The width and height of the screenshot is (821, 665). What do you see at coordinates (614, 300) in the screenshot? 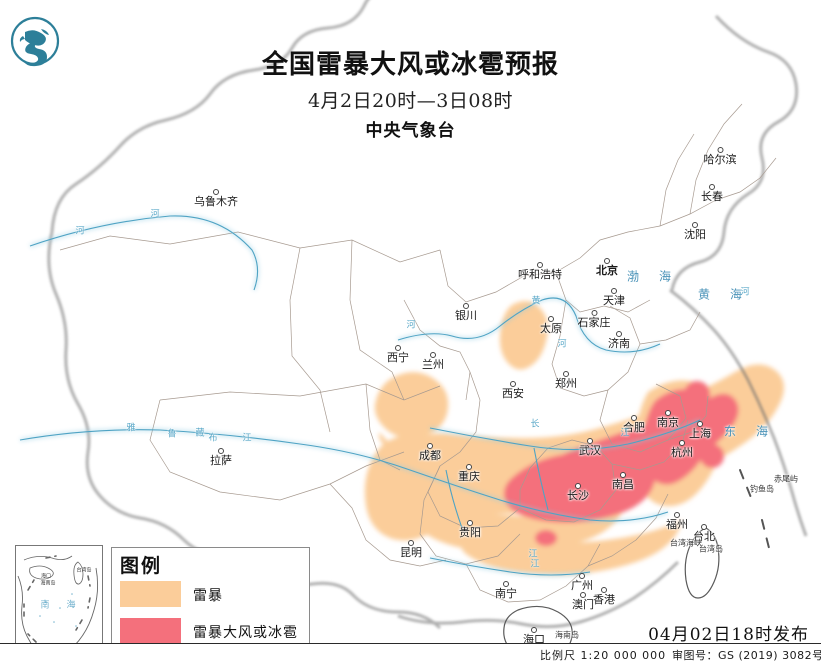
I see `city-name-text: 天津` at bounding box center [614, 300].